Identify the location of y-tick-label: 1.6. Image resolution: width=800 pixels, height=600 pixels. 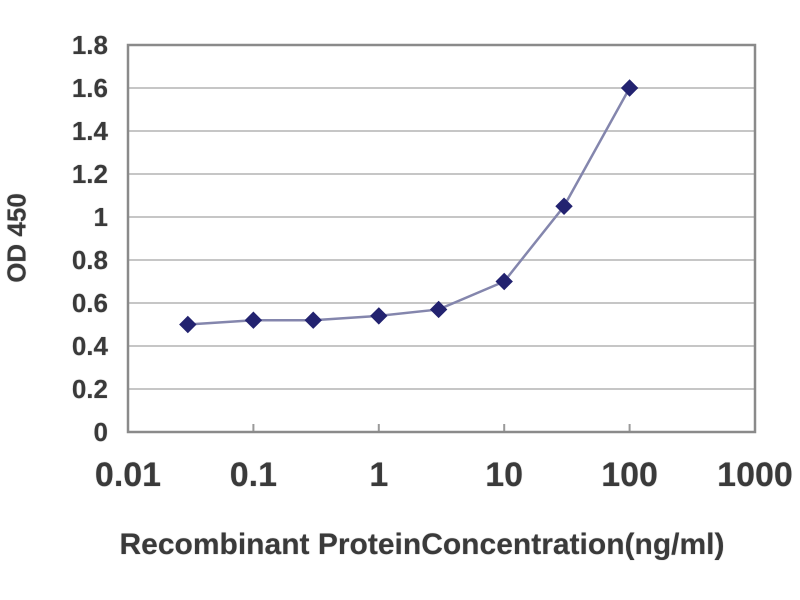
(89, 88).